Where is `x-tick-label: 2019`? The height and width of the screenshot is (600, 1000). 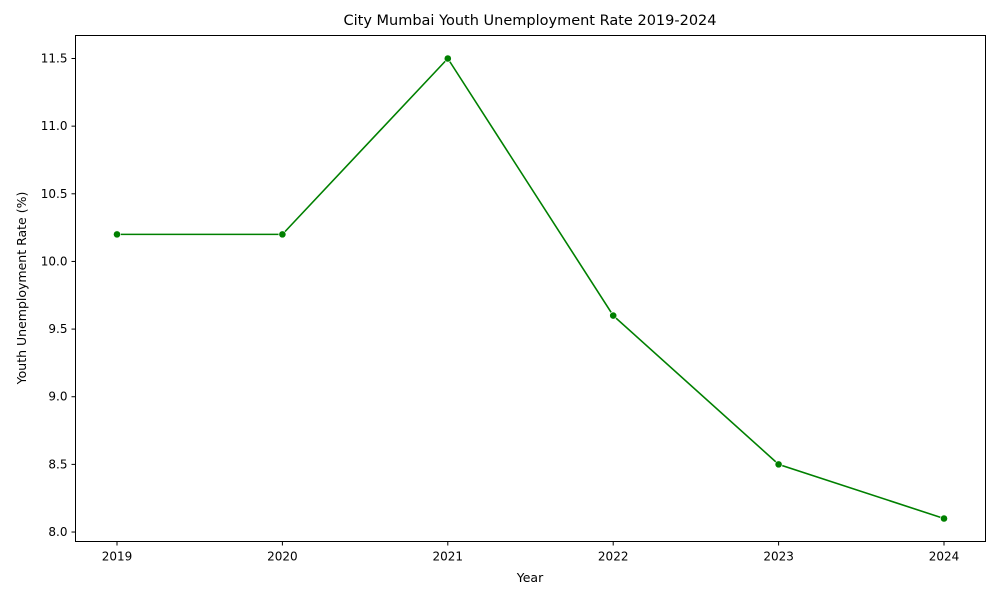
x-tick-label: 2019 is located at coordinates (117, 557).